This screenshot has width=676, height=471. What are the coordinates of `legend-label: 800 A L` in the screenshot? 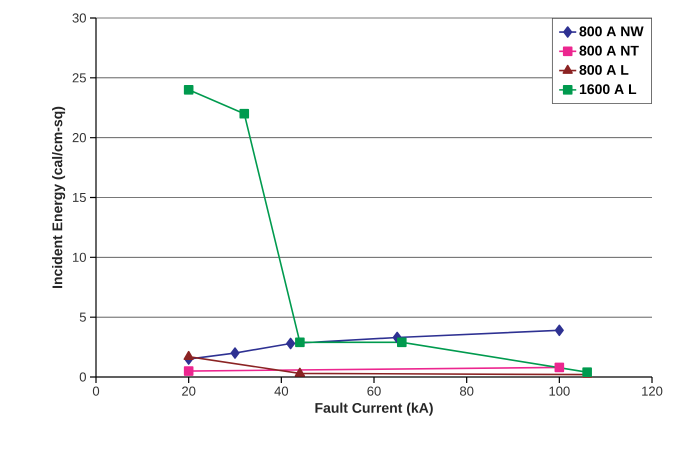 It's located at (603, 69).